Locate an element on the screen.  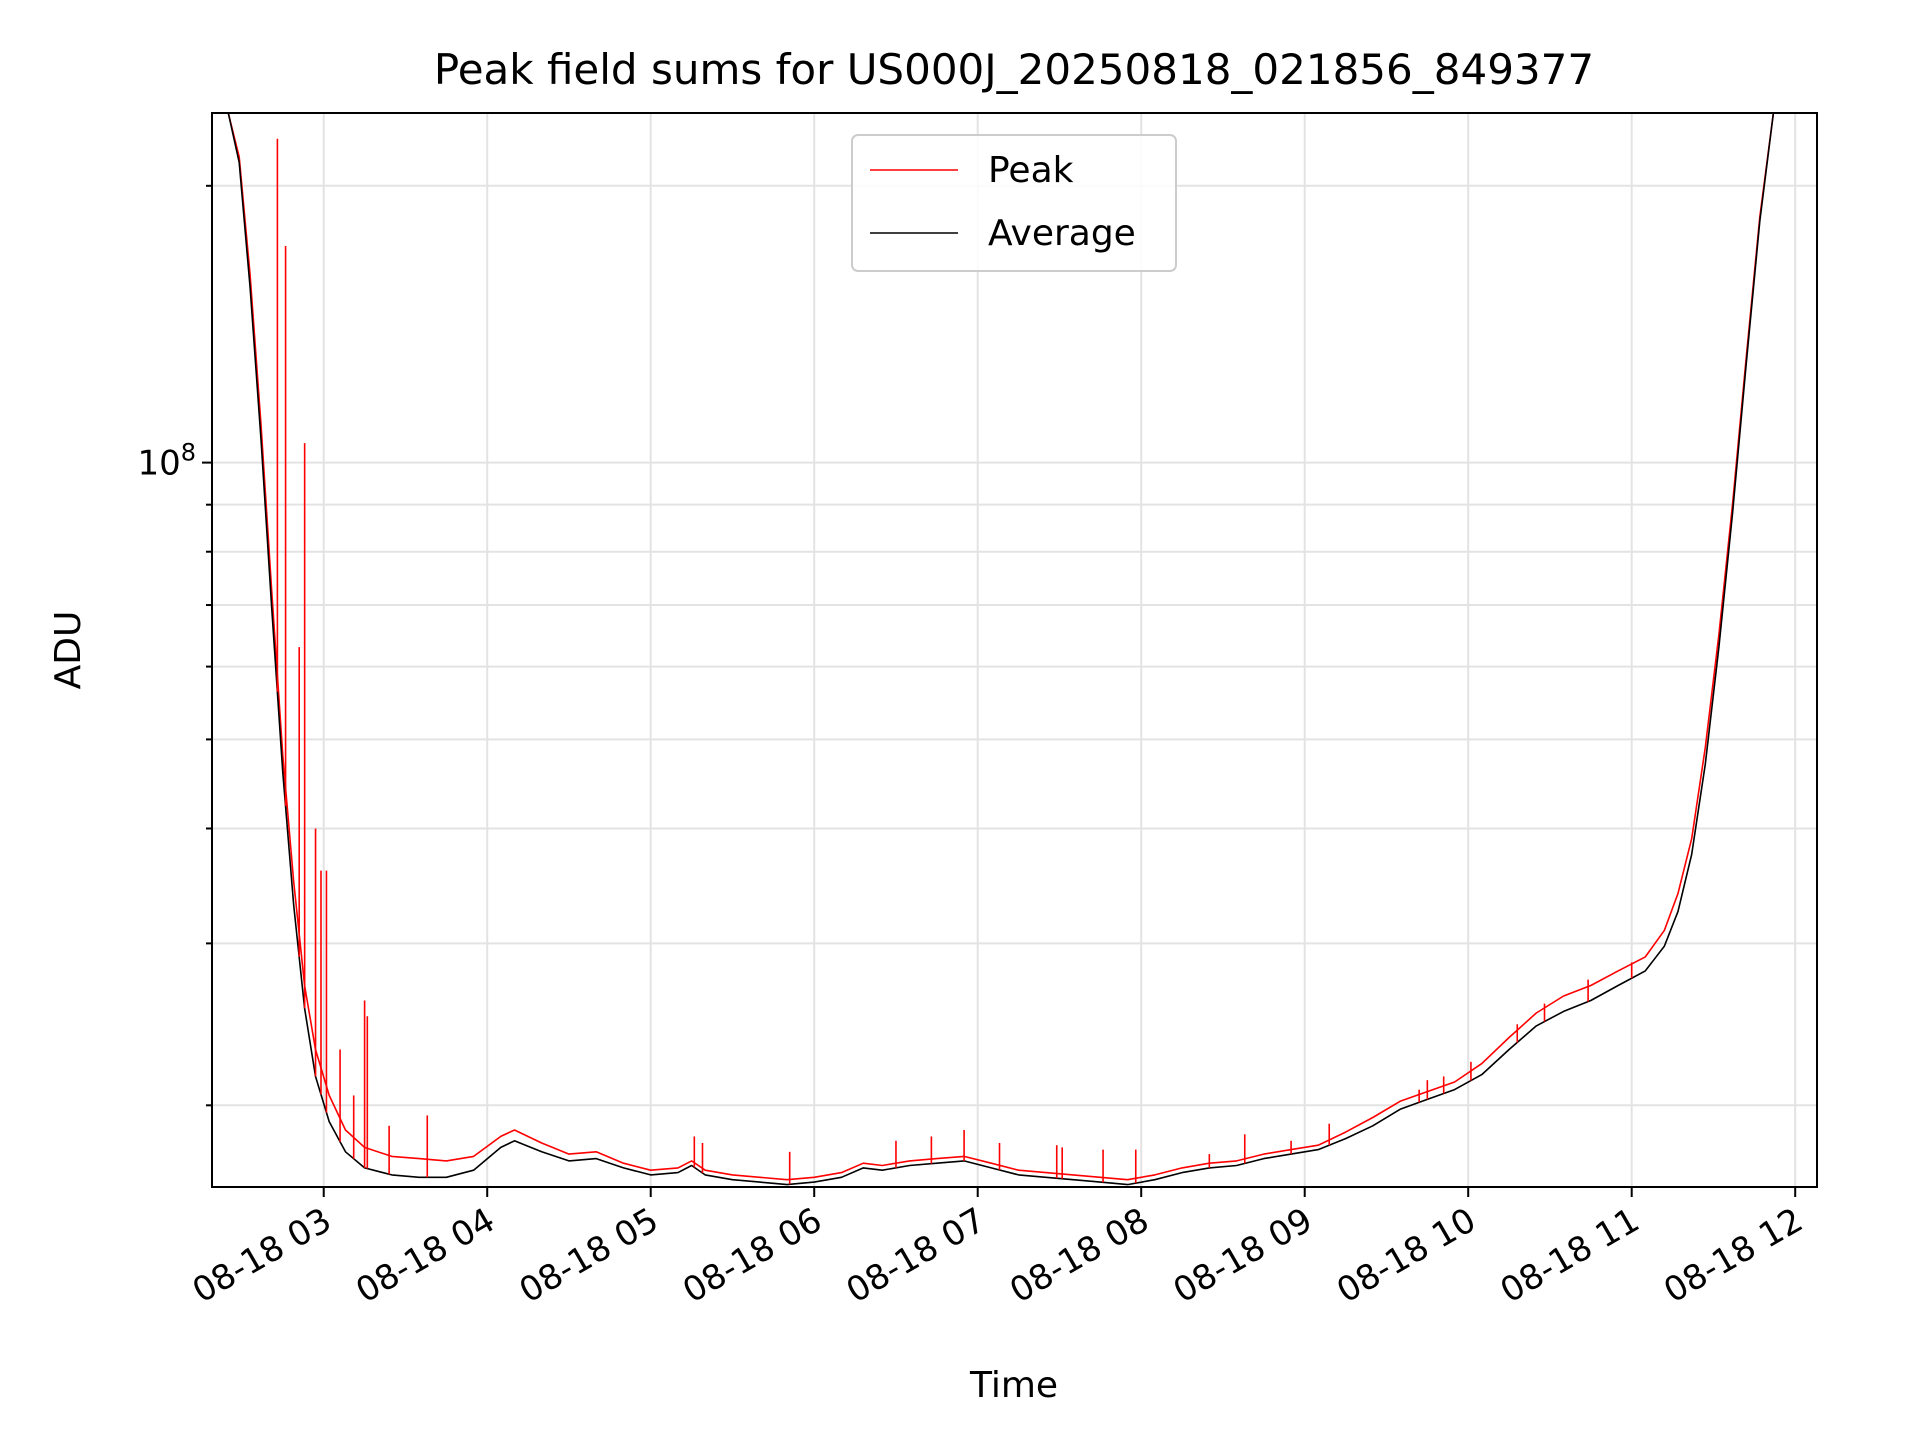
legend-label-peak: Peak is located at coordinates (1031, 170).